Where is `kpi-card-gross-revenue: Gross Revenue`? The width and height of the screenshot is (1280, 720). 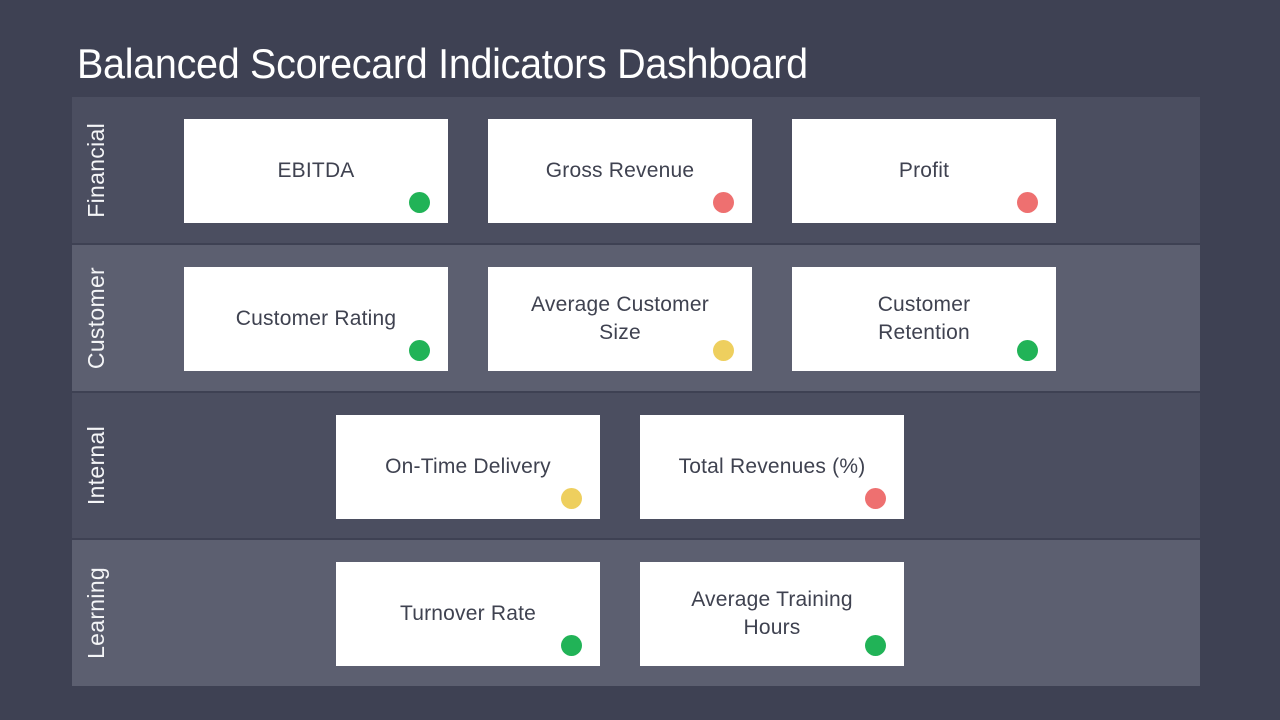
kpi-card-gross-revenue: Gross Revenue is located at coordinates (620, 171).